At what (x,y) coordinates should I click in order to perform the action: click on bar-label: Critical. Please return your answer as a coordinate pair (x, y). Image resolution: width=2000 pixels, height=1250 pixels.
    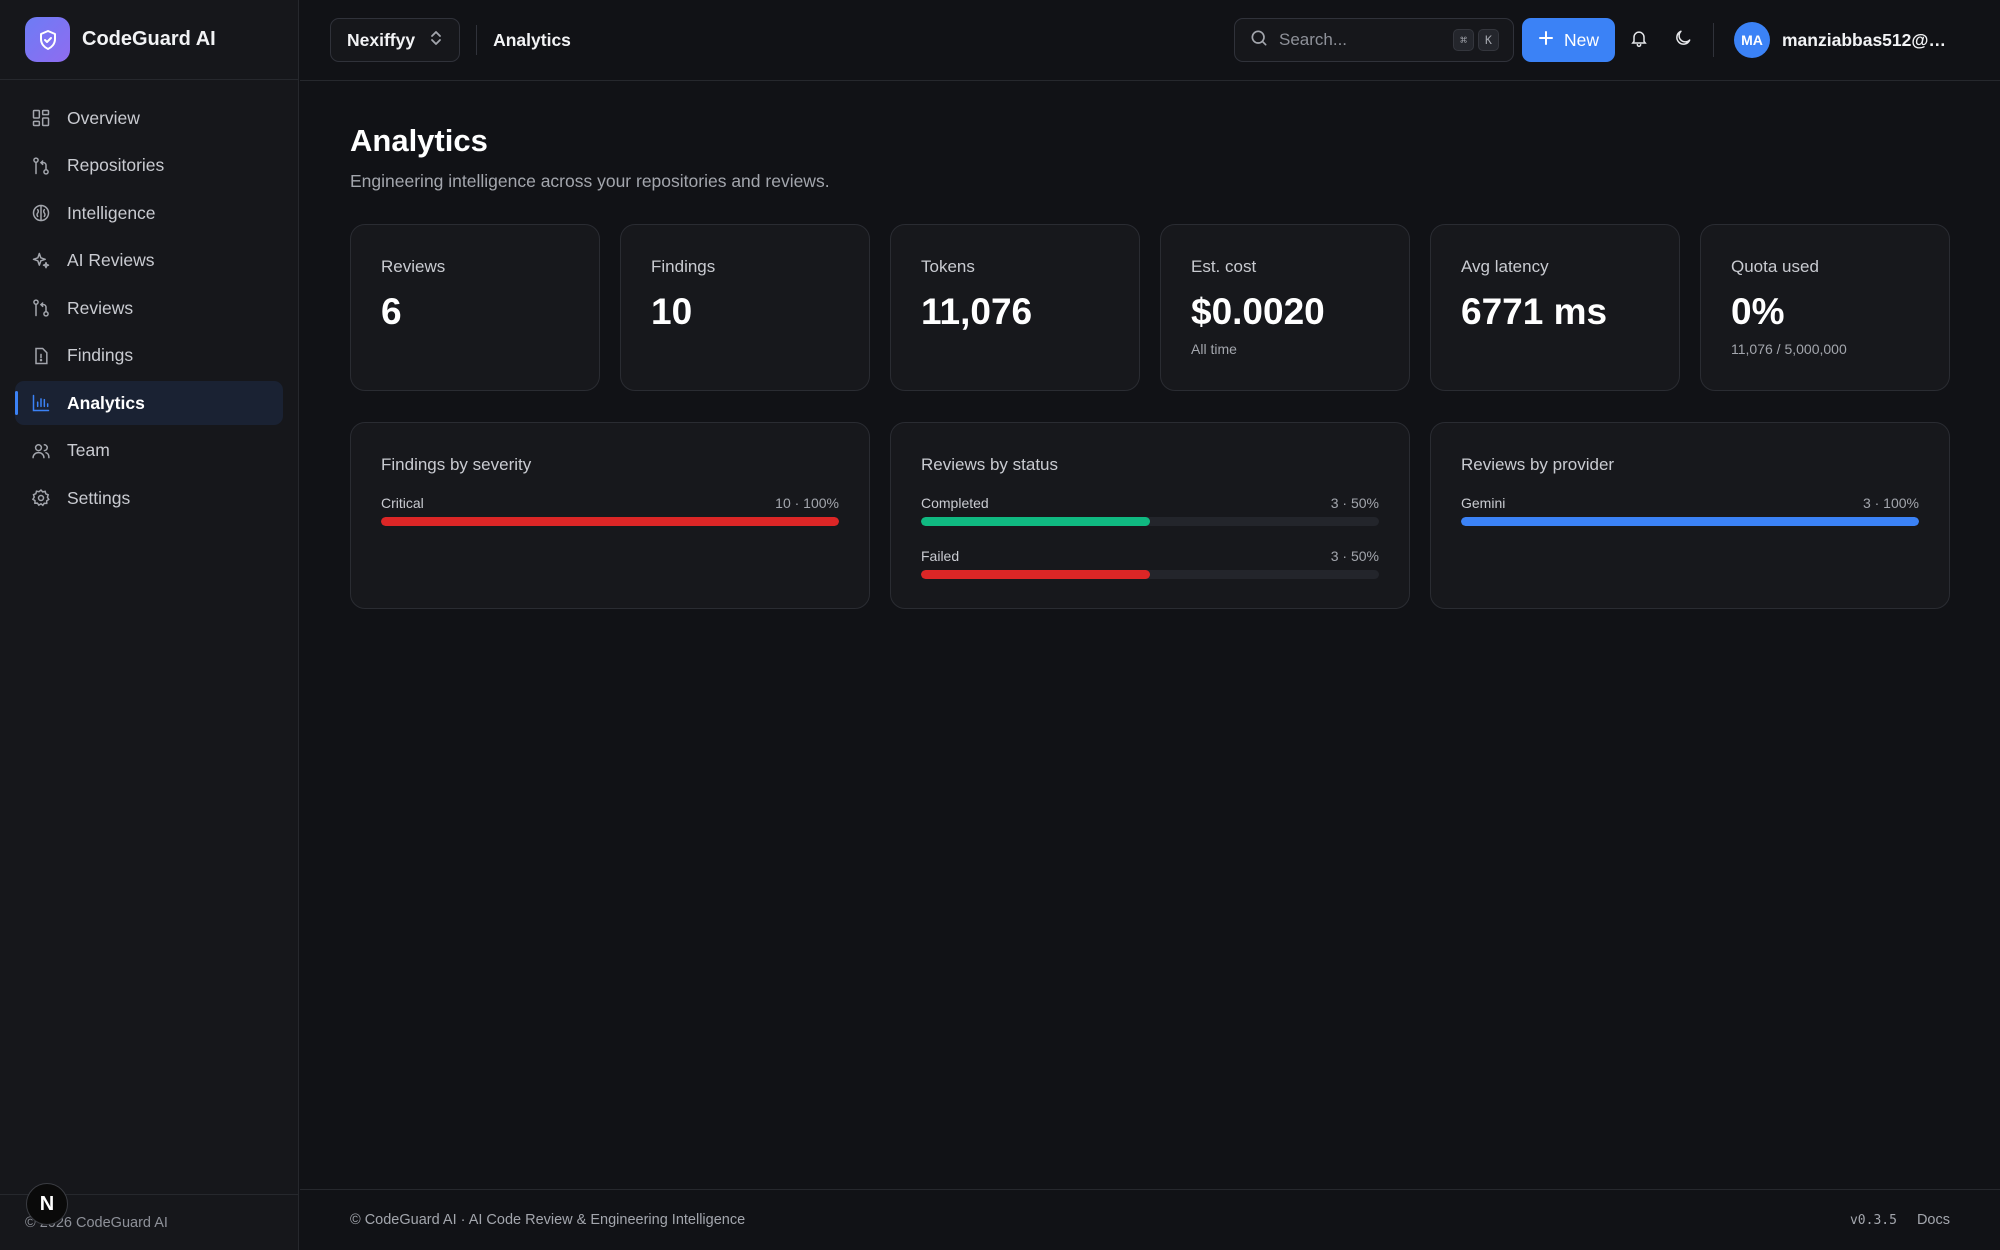
    Looking at the image, I should click on (402, 503).